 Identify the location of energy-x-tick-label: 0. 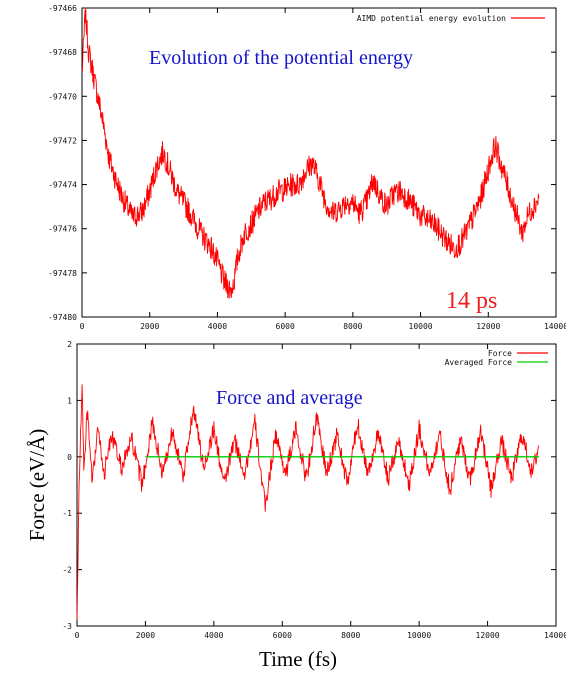
(82, 326).